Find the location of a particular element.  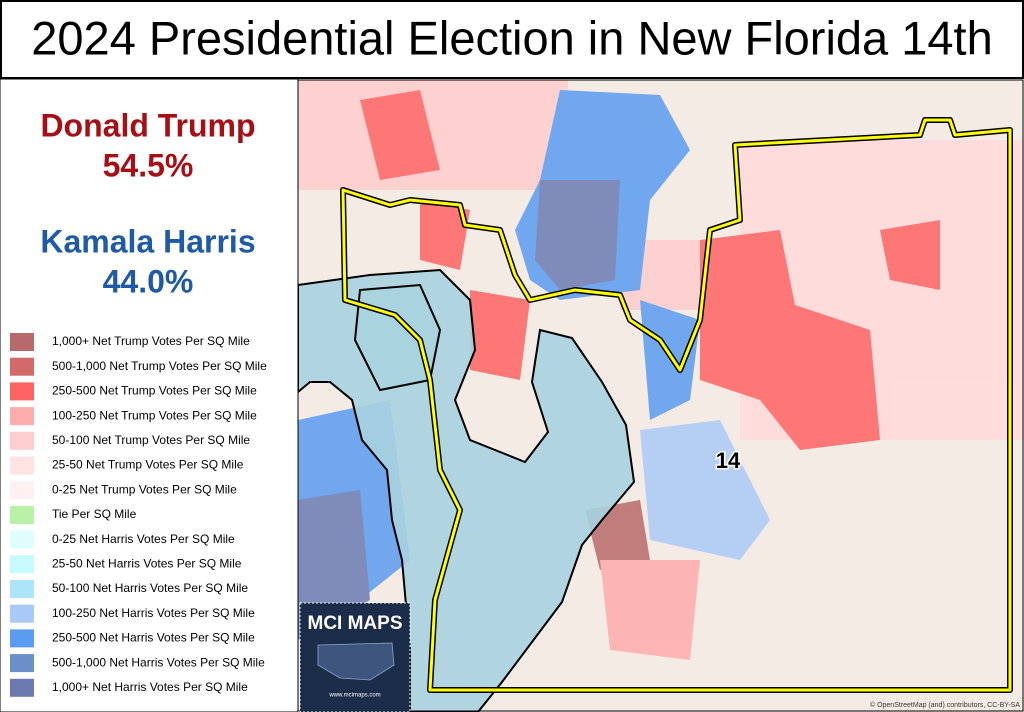

legend-label: 25-50 Net Harris Votes Per SQ Mile is located at coordinates (147, 563).